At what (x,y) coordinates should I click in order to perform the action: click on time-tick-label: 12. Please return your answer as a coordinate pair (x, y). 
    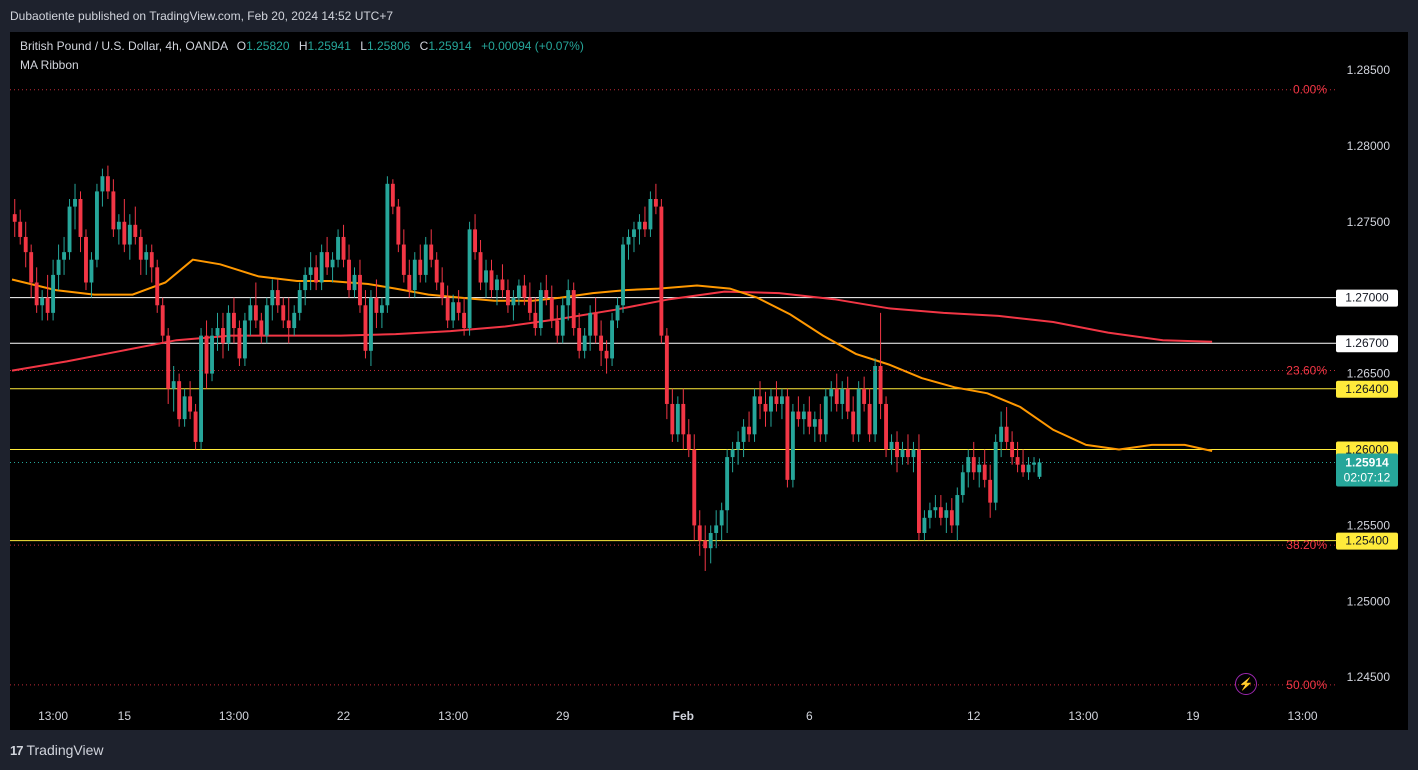
    Looking at the image, I should click on (974, 716).